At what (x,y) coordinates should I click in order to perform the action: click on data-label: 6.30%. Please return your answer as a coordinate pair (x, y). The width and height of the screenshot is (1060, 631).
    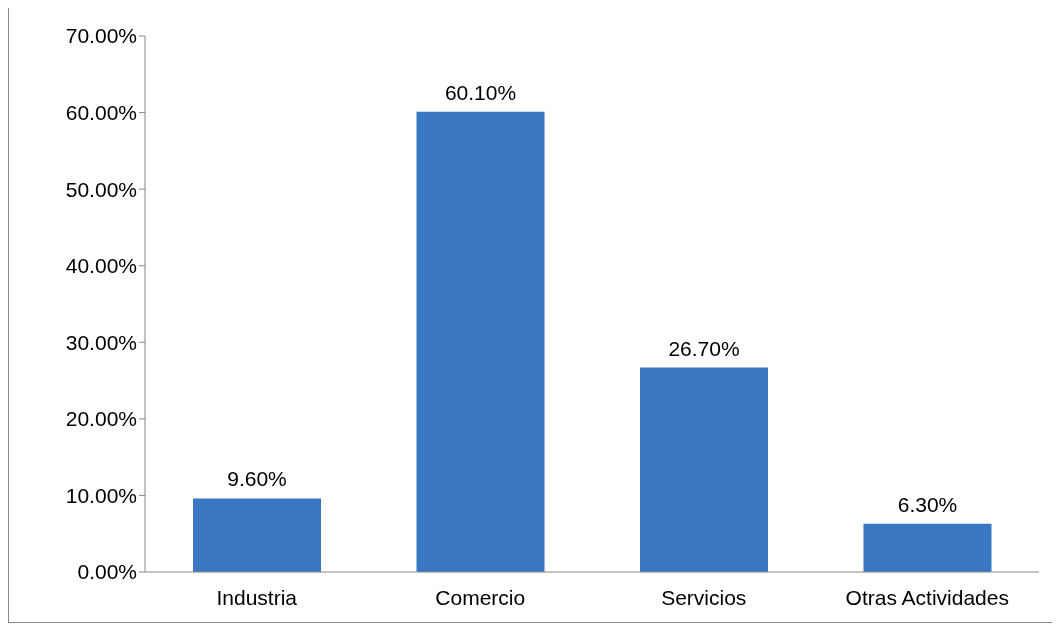
    Looking at the image, I should click on (927, 504).